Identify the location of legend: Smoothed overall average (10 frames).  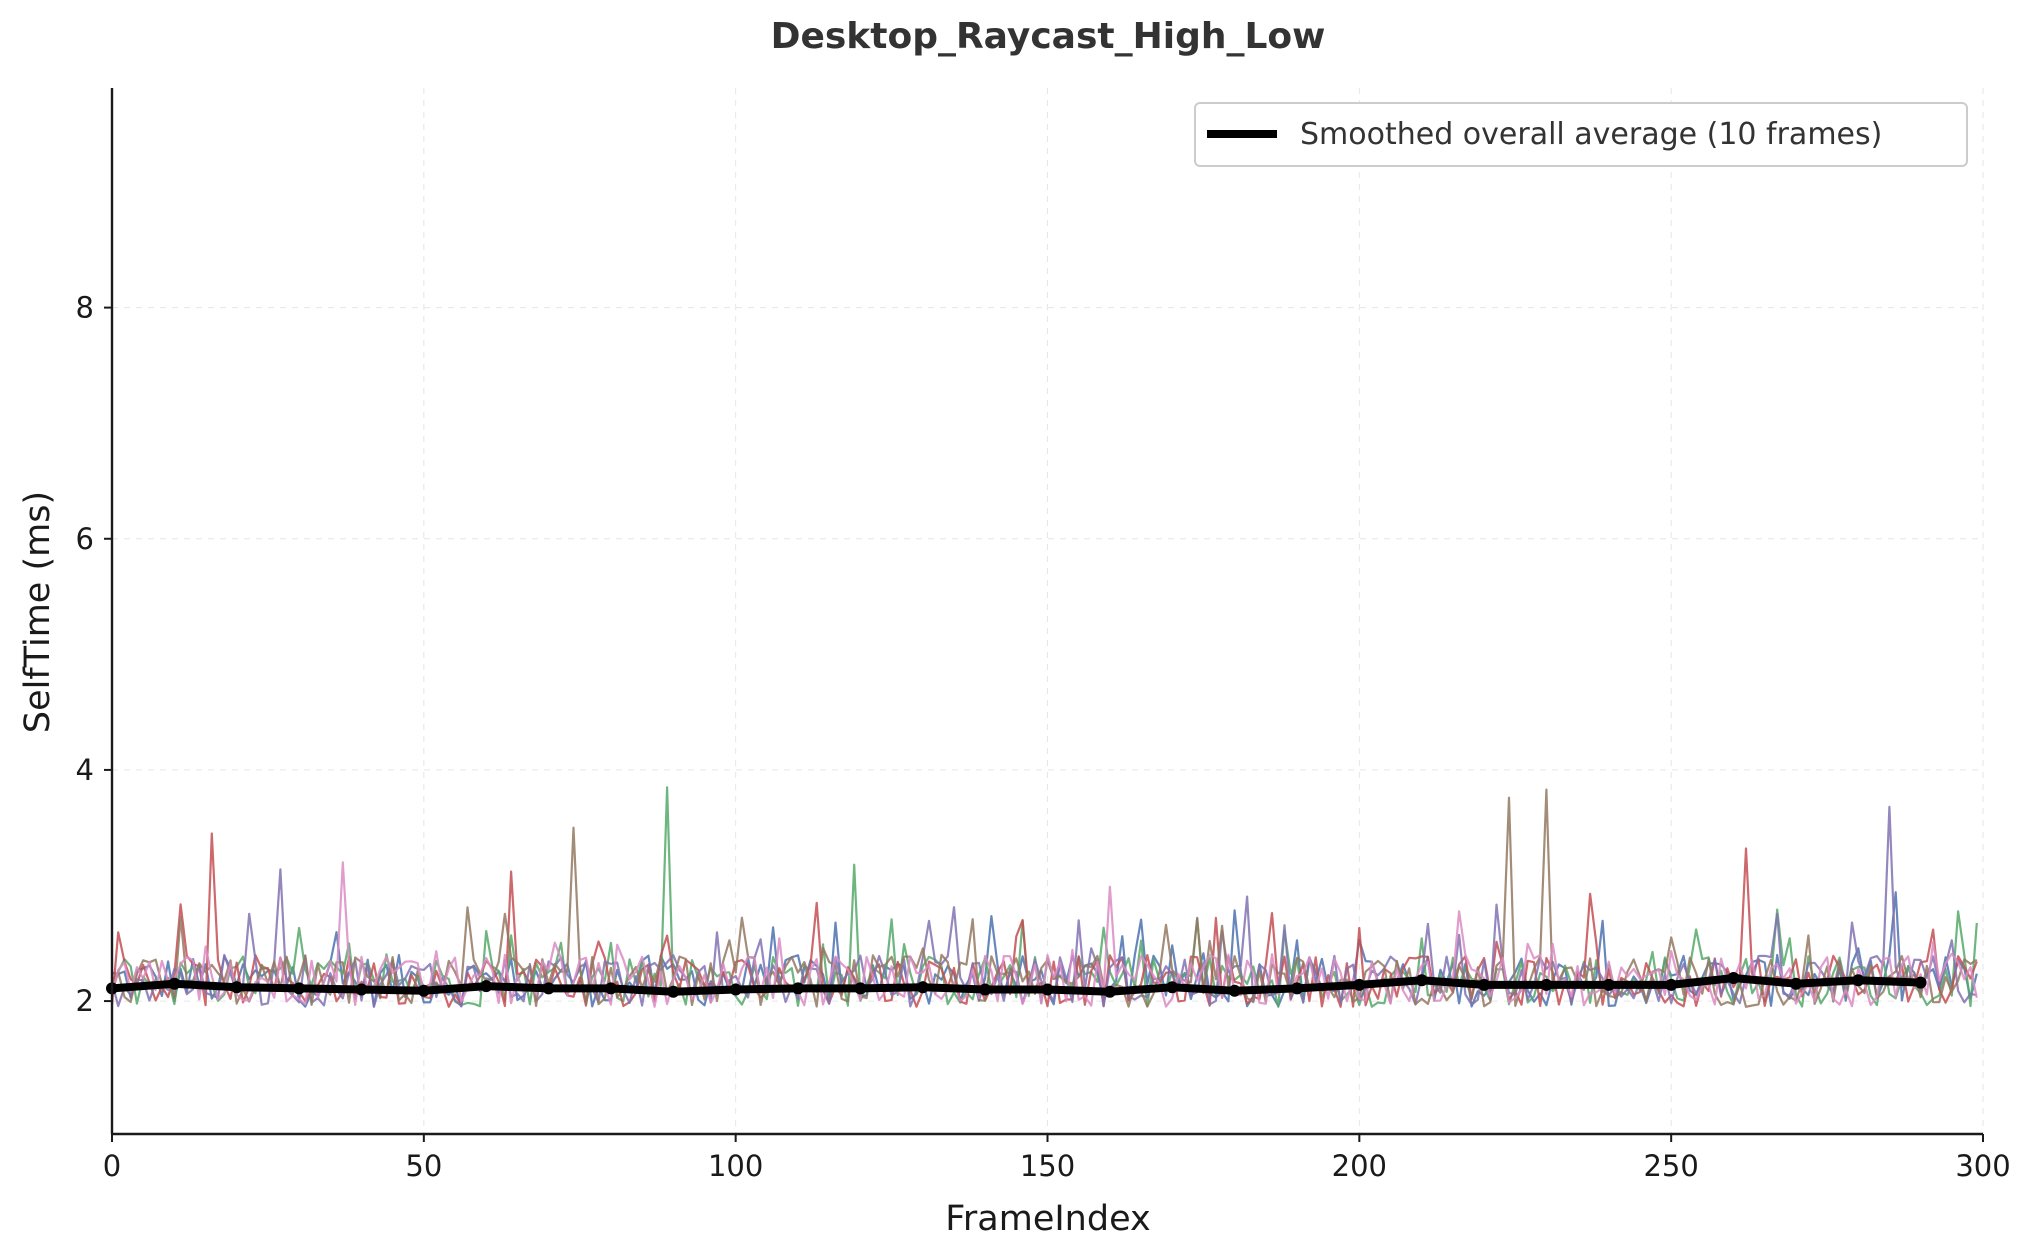
(1581, 134).